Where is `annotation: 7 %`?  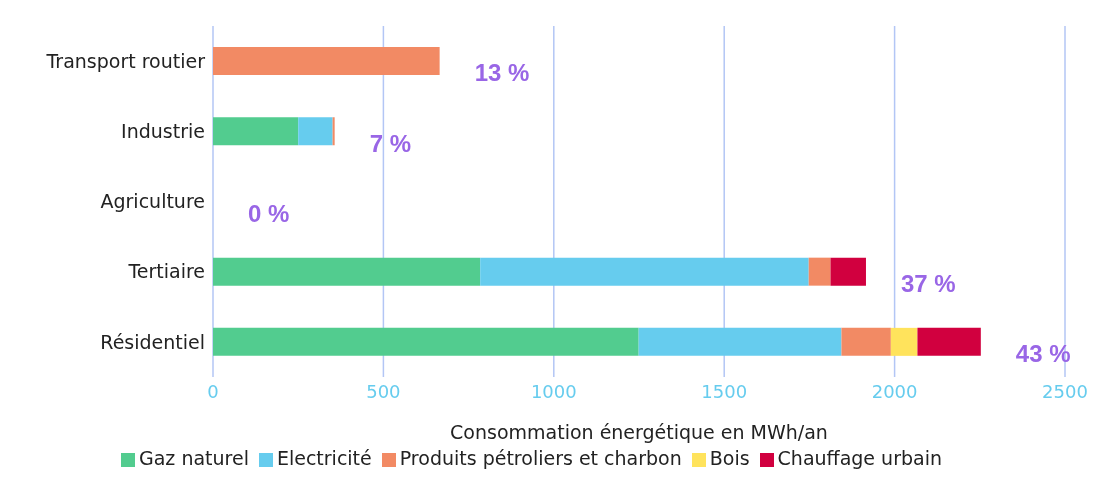 annotation: 7 % is located at coordinates (390, 143).